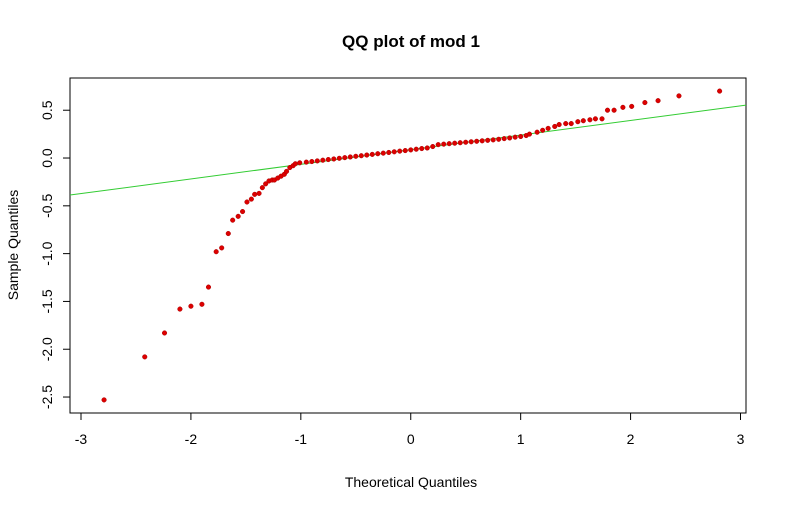 This screenshot has height=512, width=786. Describe the element at coordinates (47, 397) in the screenshot. I see `y-tick-label: -2.5` at that location.